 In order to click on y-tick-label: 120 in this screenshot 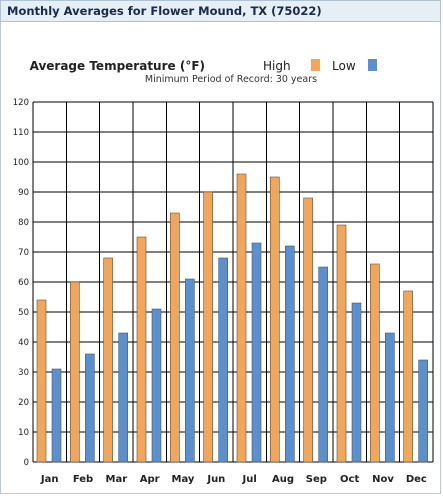, I will do `click(21, 103)`.